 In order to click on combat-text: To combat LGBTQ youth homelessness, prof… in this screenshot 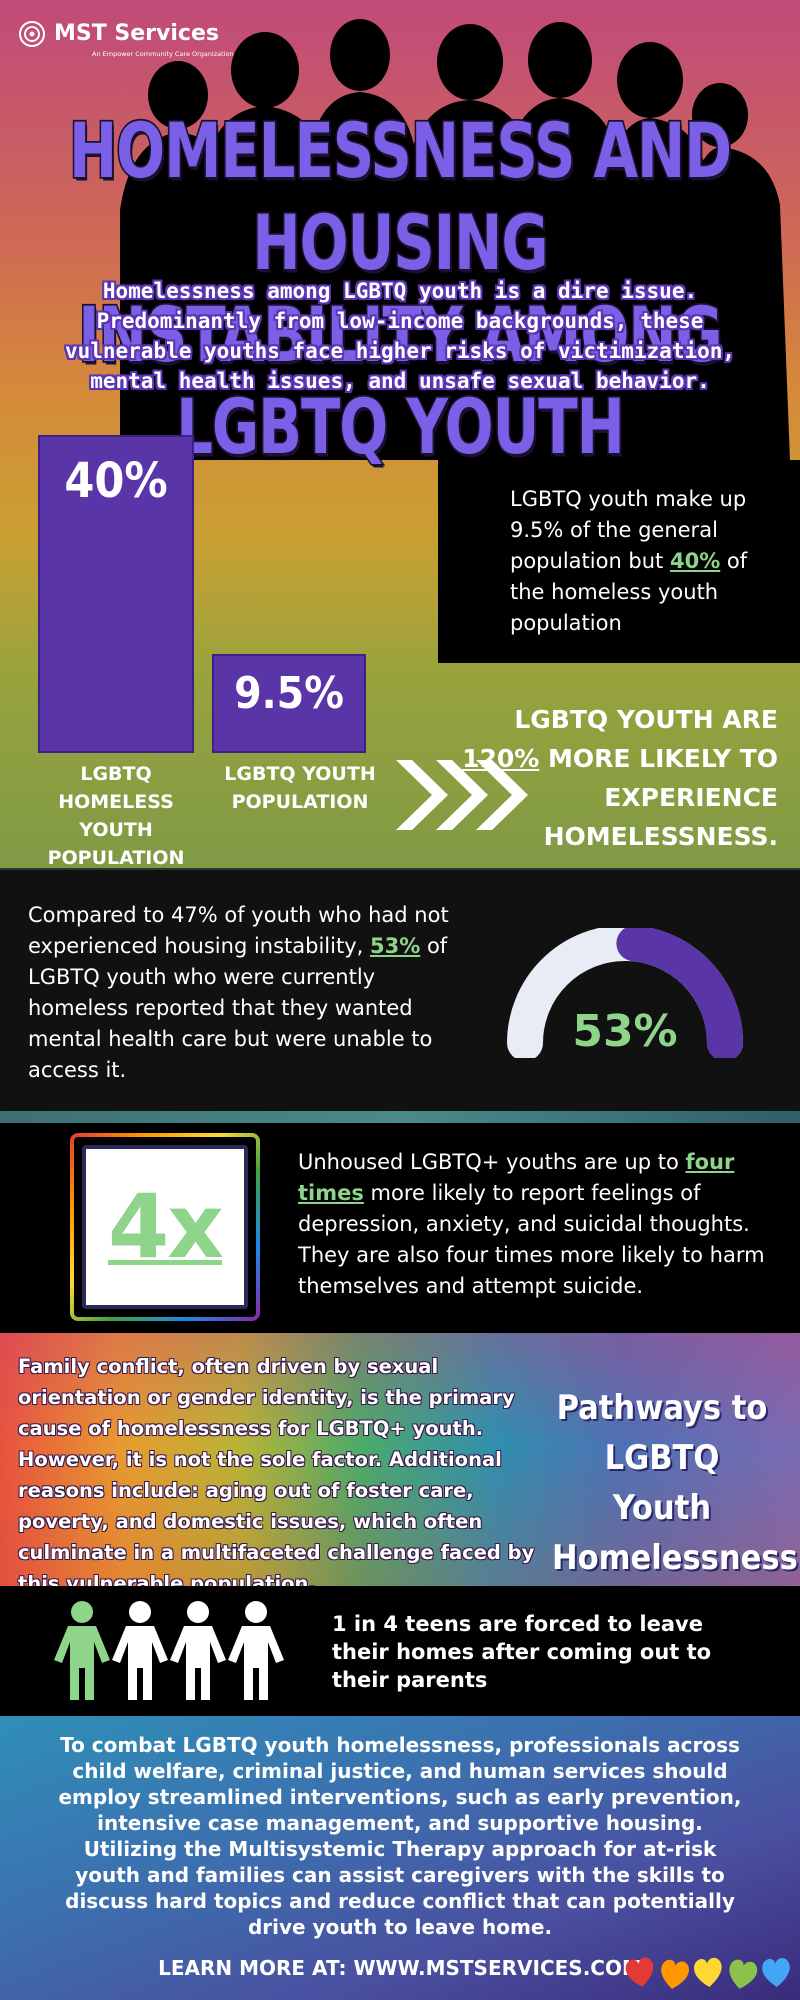, I will do `click(400, 1836)`.